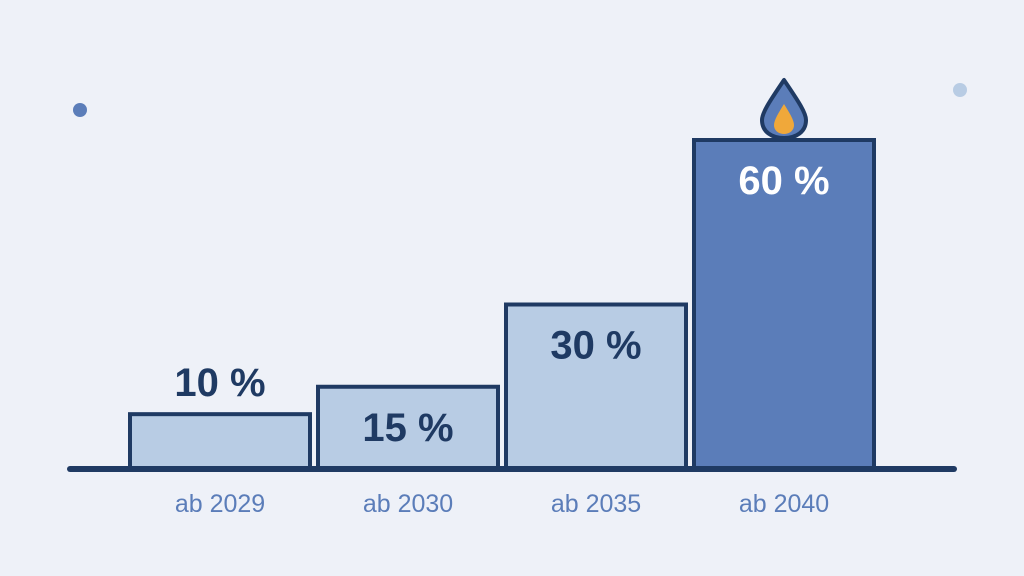 This screenshot has height=576, width=1024. I want to click on category-label-0: ab 2029, so click(220, 504).